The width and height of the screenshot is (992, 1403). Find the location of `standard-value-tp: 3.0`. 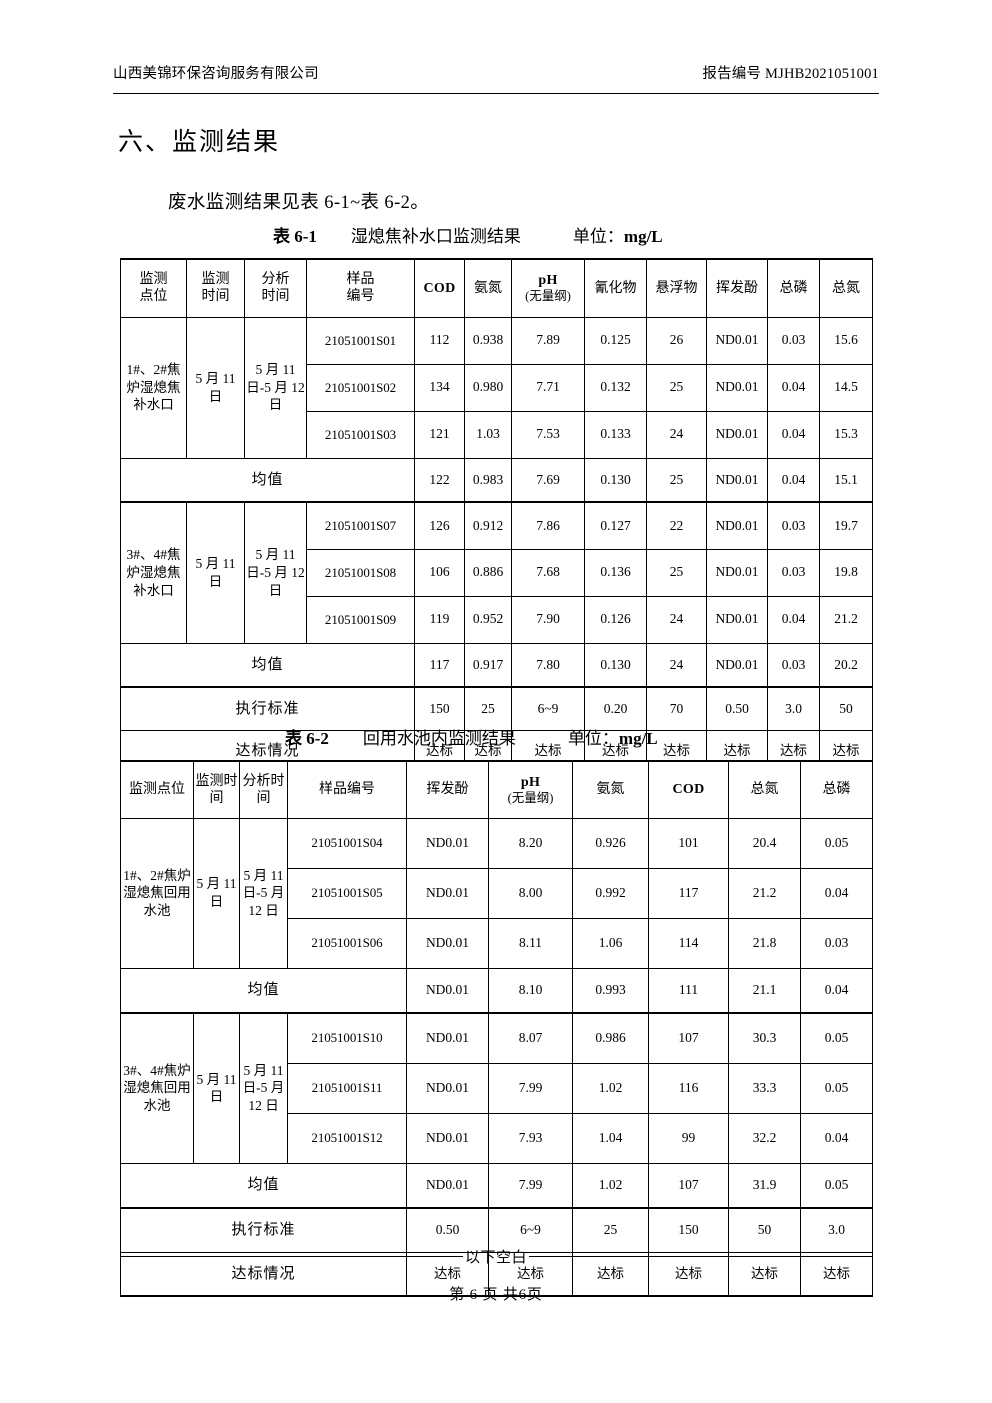

standard-value-tp: 3.0 is located at coordinates (836, 1230).